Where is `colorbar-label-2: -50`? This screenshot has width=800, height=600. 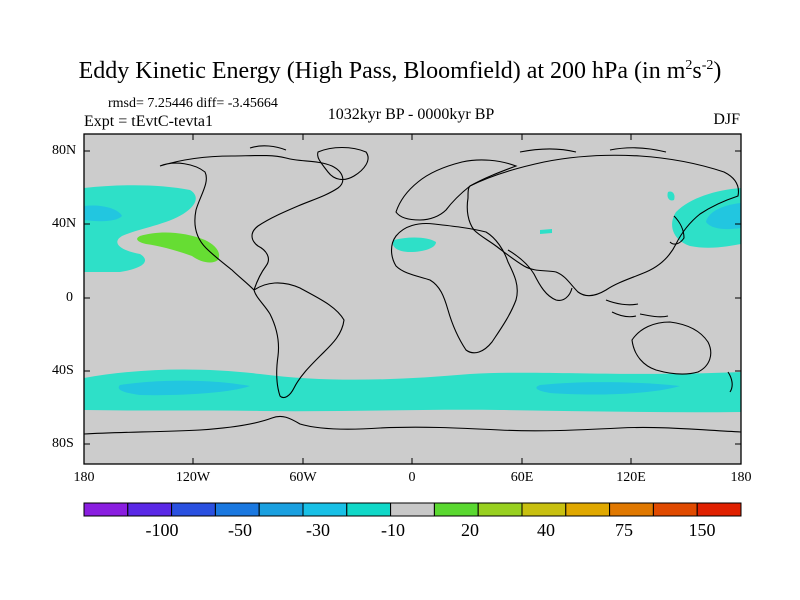 colorbar-label-2: -50 is located at coordinates (240, 530).